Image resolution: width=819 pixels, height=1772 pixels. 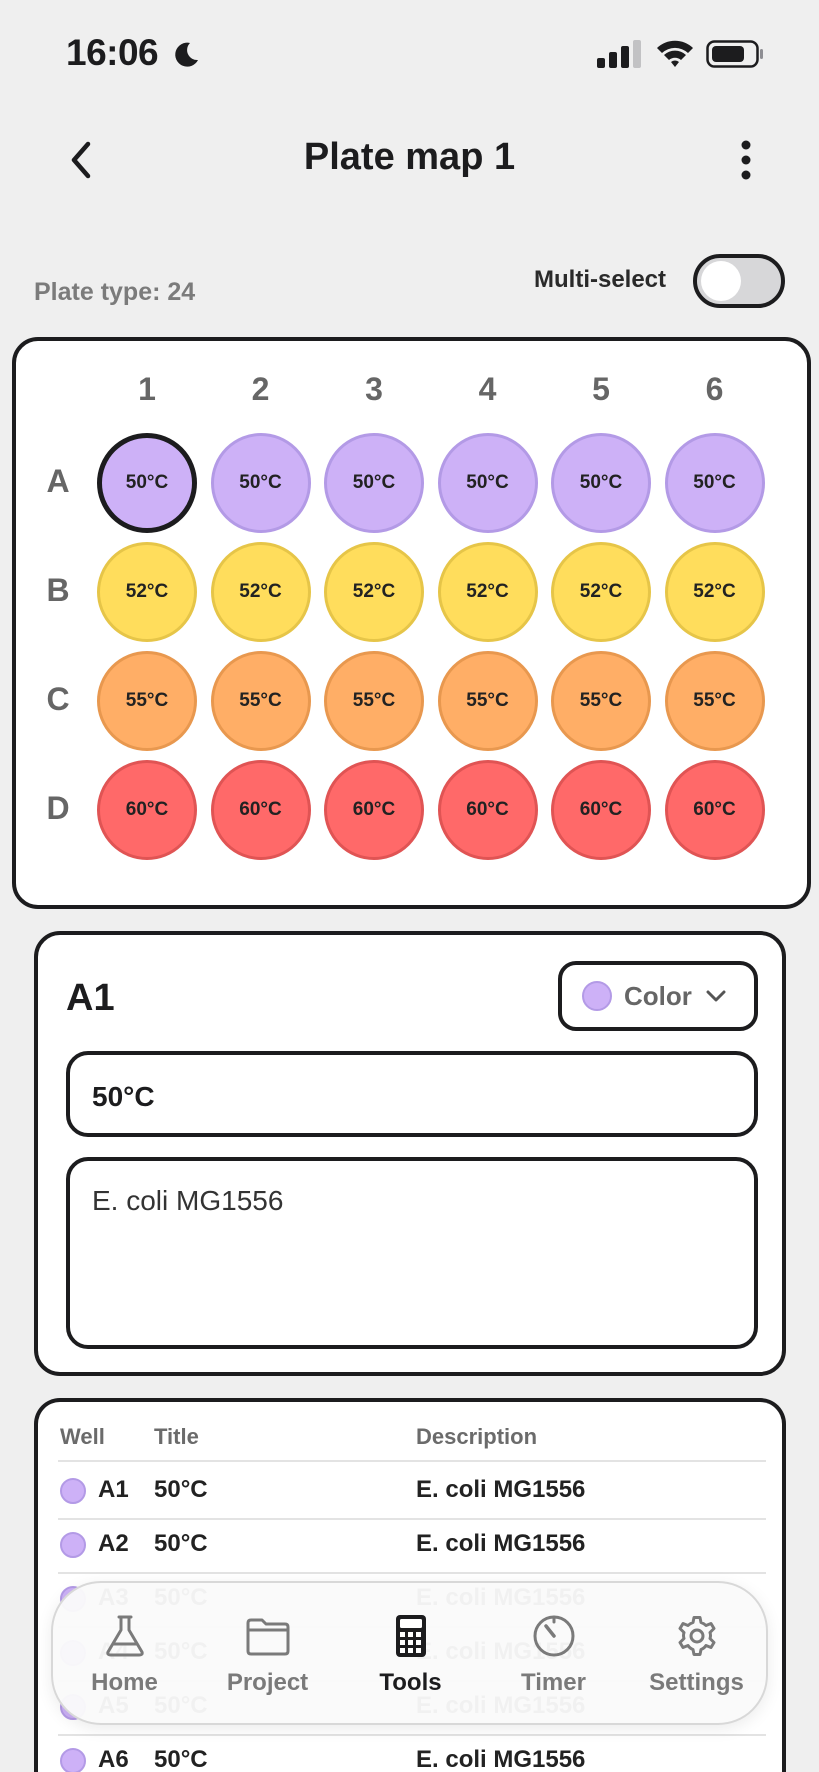 I want to click on selected-well-label: A1, so click(x=90, y=998).